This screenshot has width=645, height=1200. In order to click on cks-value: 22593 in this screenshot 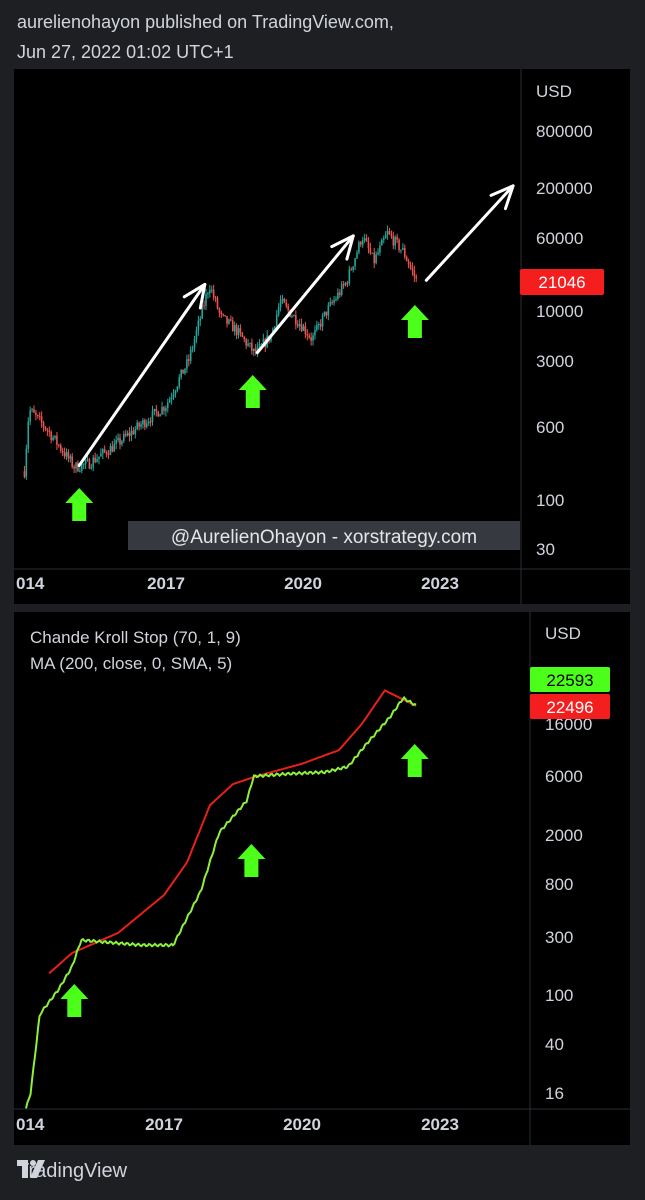, I will do `click(569, 680)`.